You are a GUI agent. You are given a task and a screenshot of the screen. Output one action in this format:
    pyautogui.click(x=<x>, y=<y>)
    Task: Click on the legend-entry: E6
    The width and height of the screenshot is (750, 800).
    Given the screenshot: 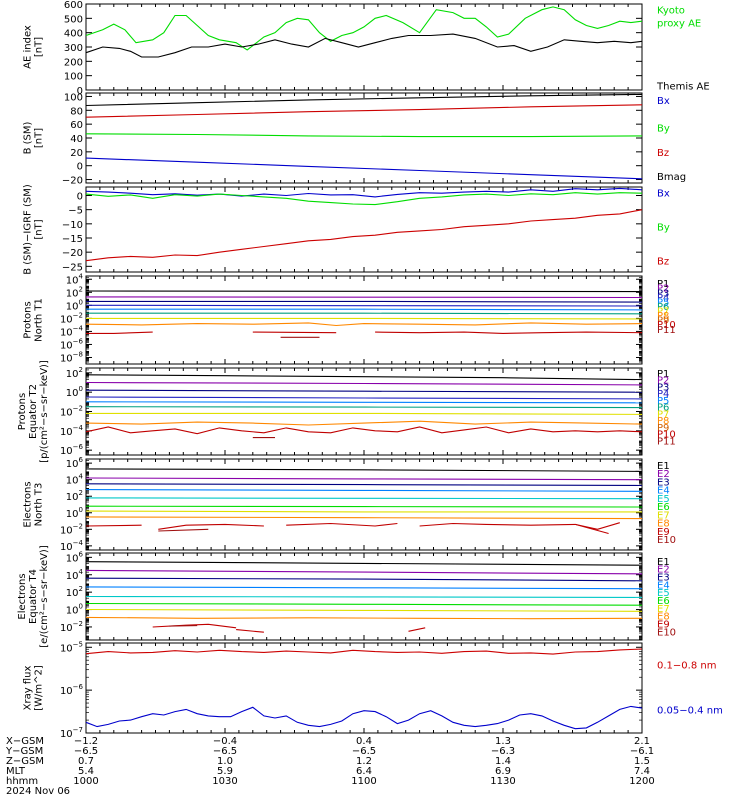 What is the action you would take?
    pyautogui.click(x=663, y=507)
    